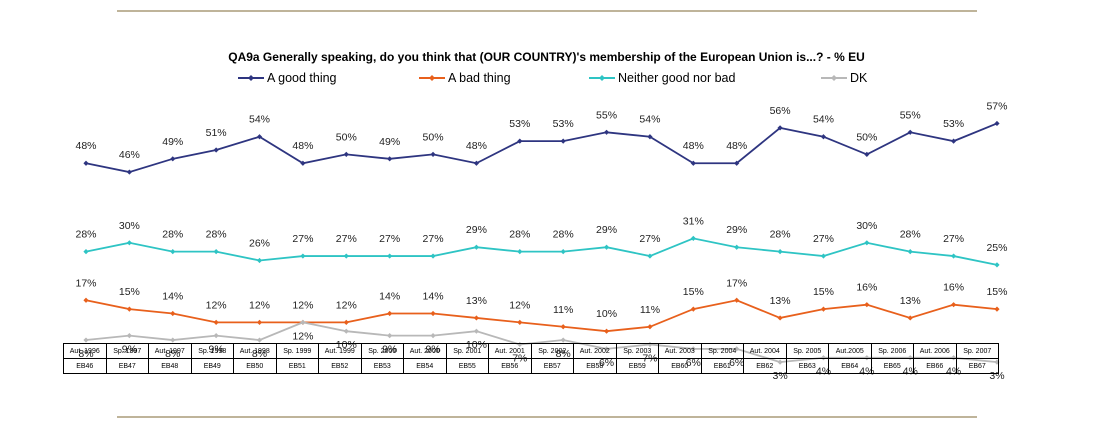  I want to click on category-cell: Sp. 2000, so click(382, 351).